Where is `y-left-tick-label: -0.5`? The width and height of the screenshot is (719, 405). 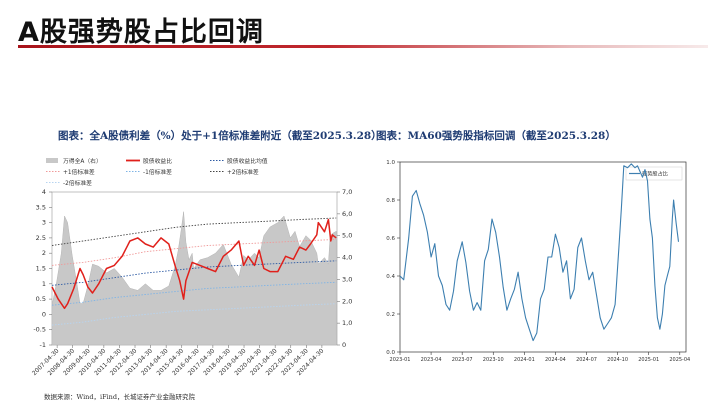
y-left-tick-label: -0.5 is located at coordinates (39, 330).